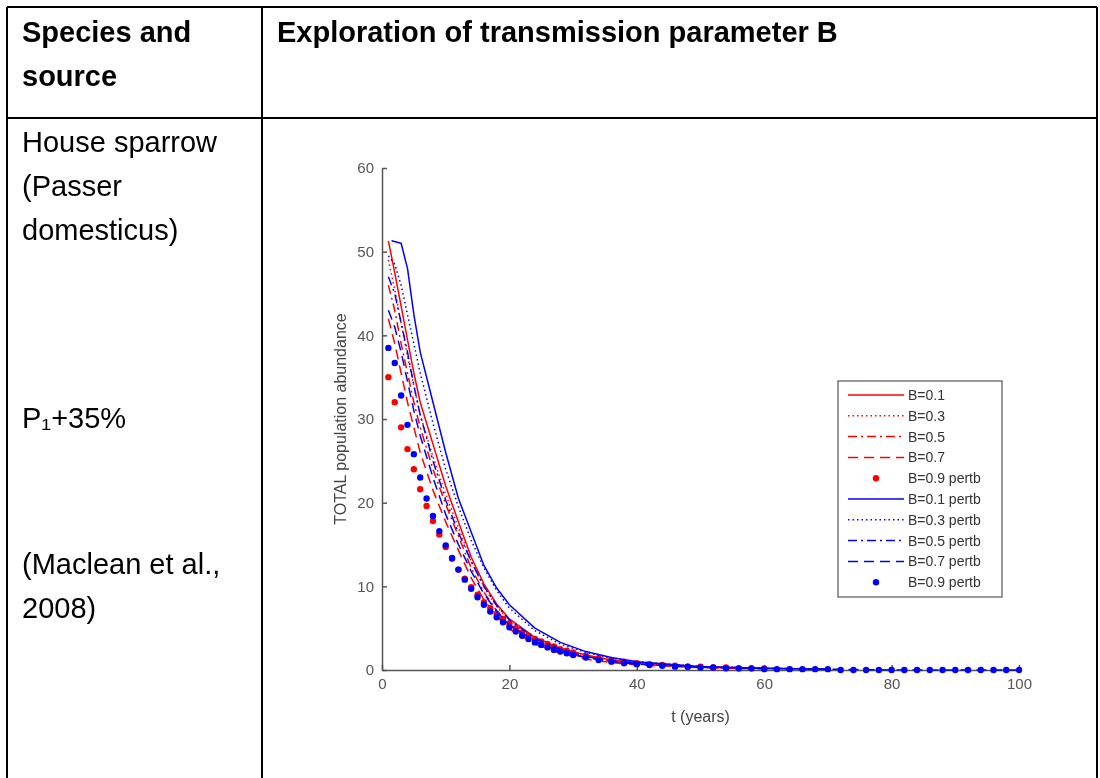  I want to click on legend-label: B=0.7 pertb, so click(944, 561).